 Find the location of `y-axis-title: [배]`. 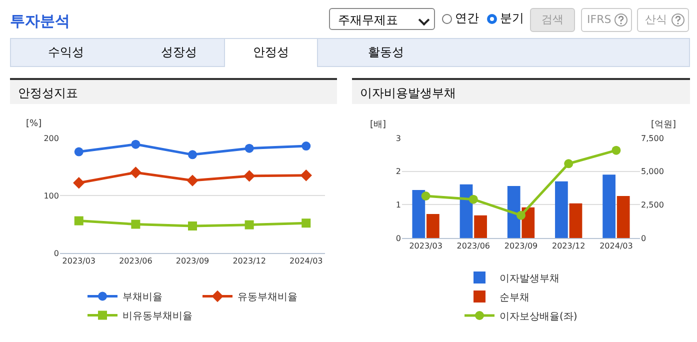

y-axis-title: [배] is located at coordinates (378, 125).